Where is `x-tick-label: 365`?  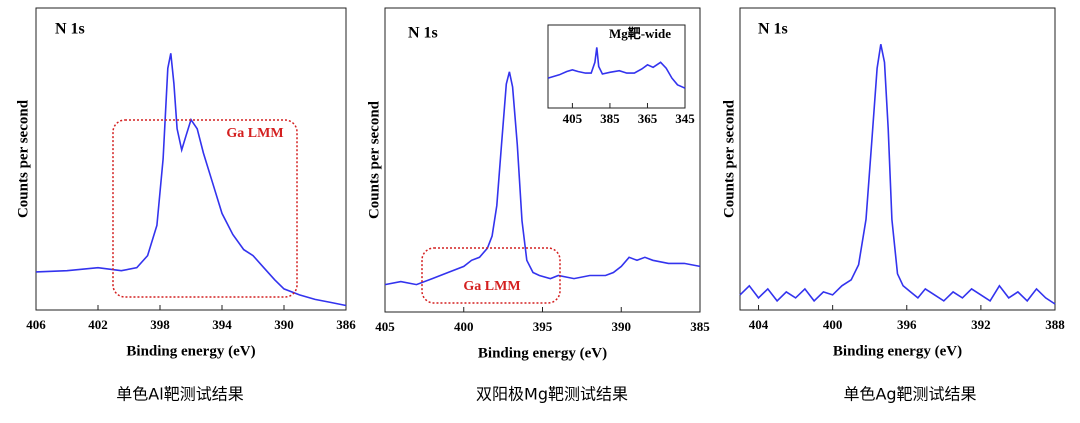
x-tick-label: 365 is located at coordinates (648, 118).